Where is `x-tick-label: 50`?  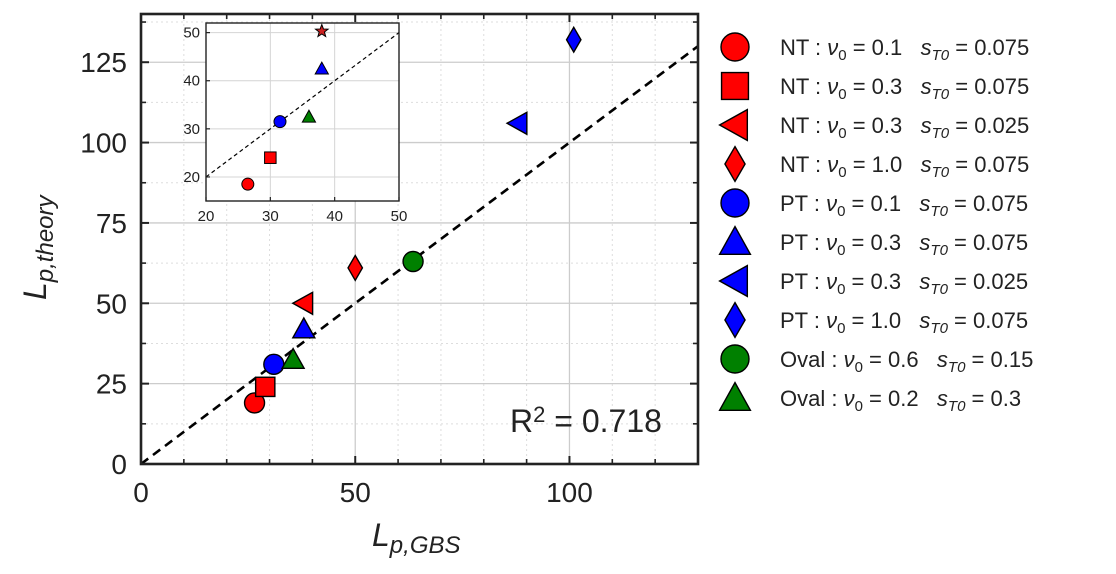 x-tick-label: 50 is located at coordinates (355, 492).